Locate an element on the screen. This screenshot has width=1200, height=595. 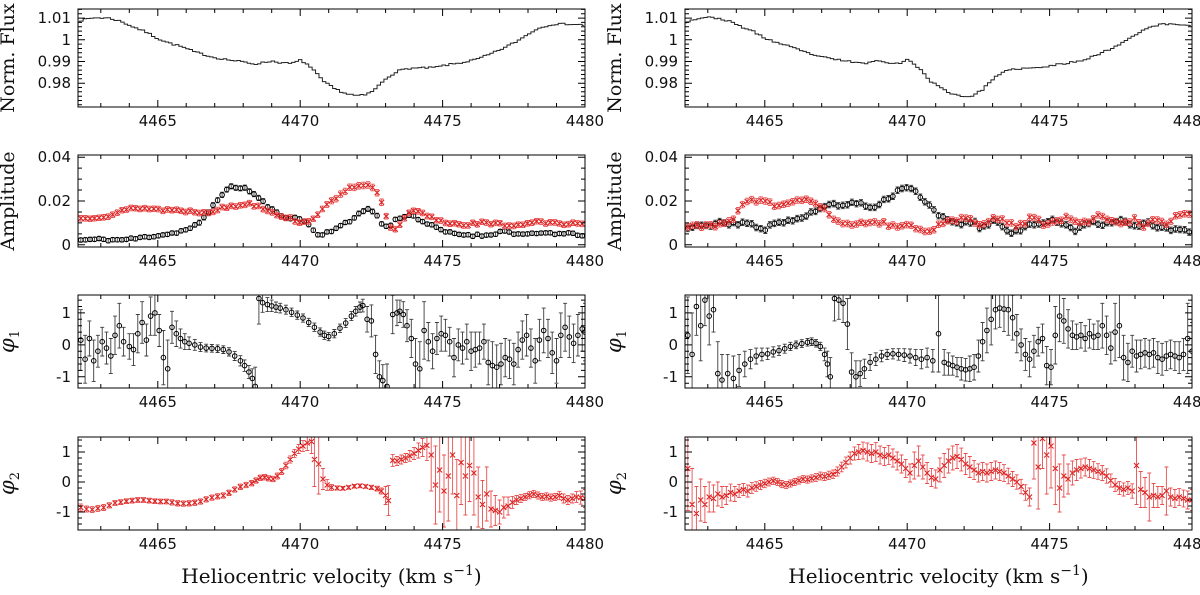
amplitude-right-panel: 4465 4470 4475 4480 0 0.02 0.04 Amplitude is located at coordinates (902, 209).